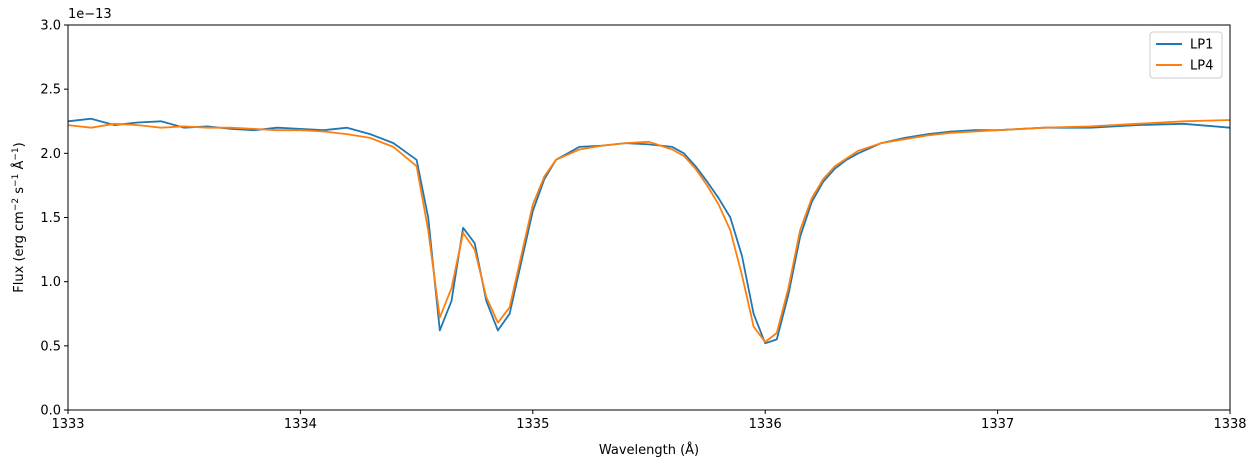 This screenshot has width=1258, height=469. I want to click on y-offset-text: 1e−13, so click(90, 14).